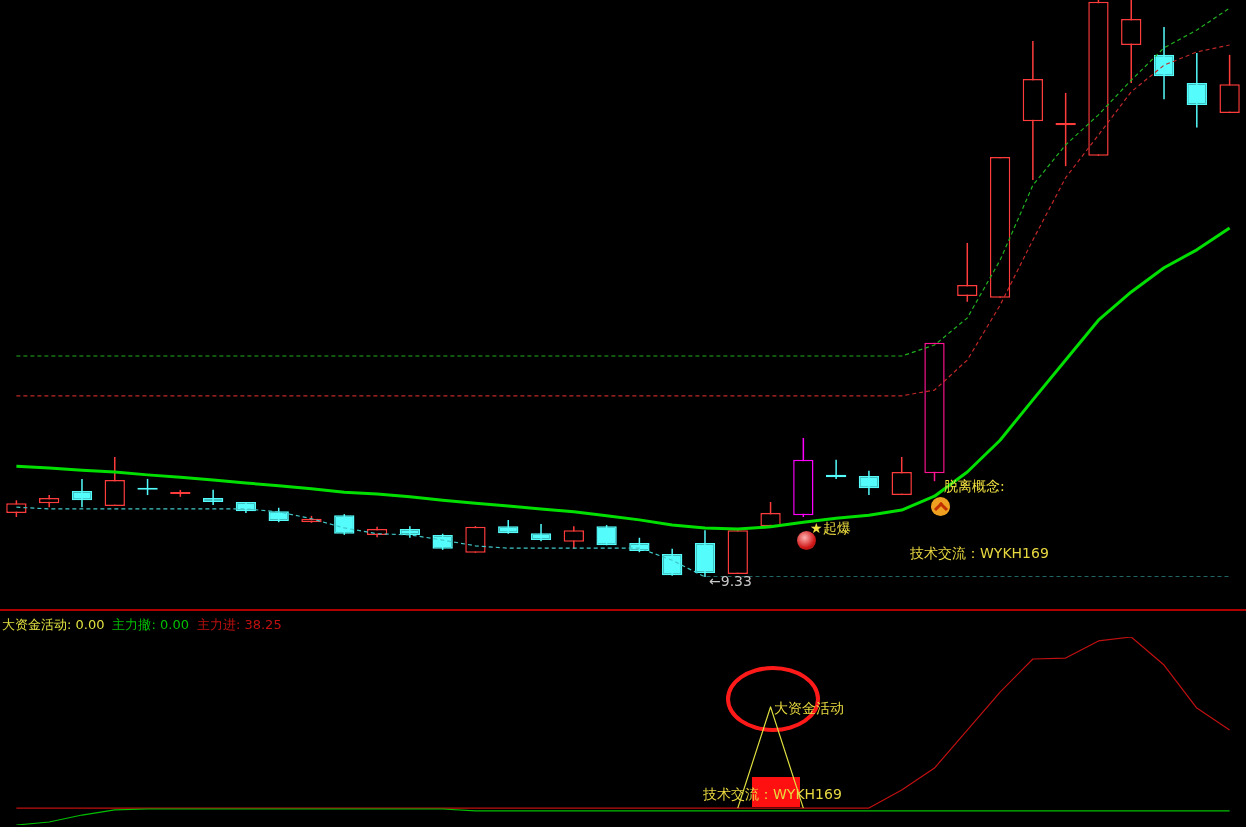 The height and width of the screenshot is (827, 1246). I want to click on text: 主力撤: 0.00, so click(150, 624).